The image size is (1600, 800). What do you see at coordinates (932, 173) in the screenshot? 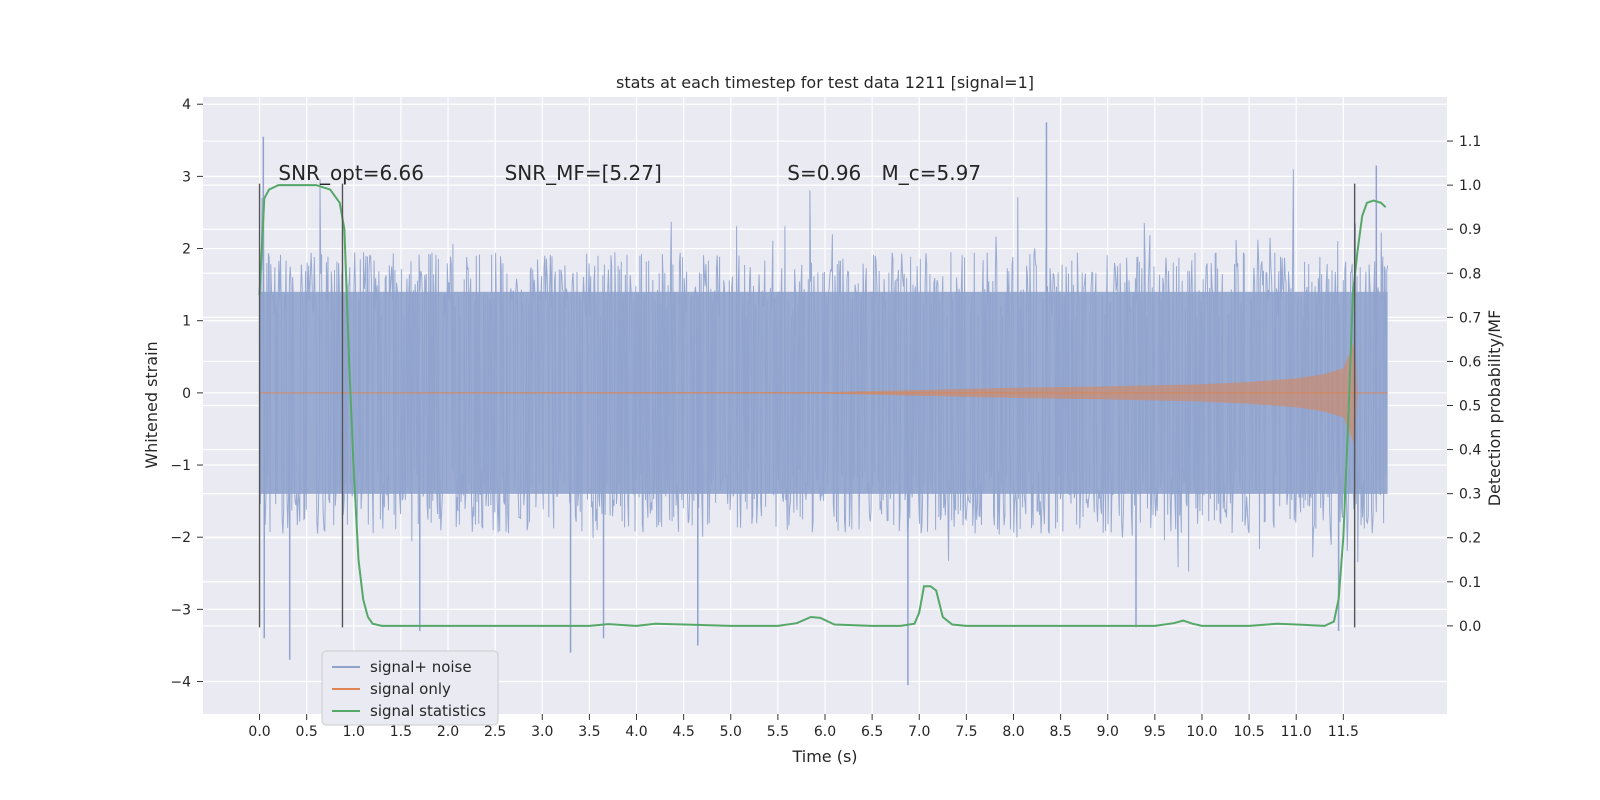
I see `annotation-text: M_c=5.97` at bounding box center [932, 173].